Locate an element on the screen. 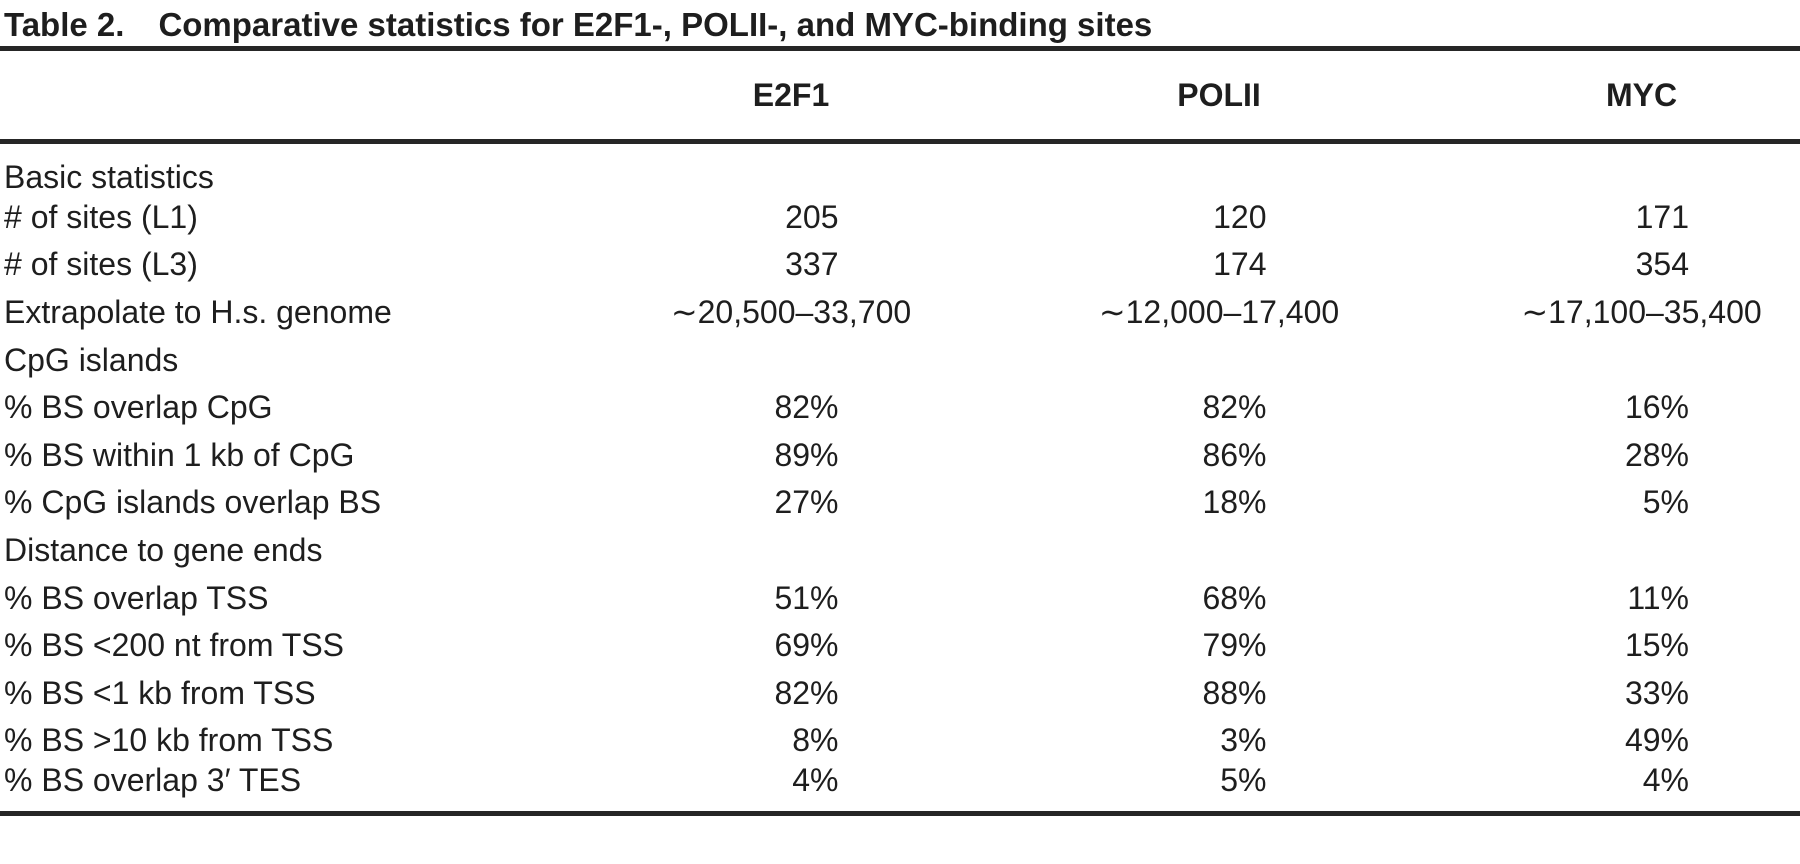 The width and height of the screenshot is (1800, 864). section-header-row: Basic statistics is located at coordinates (900, 168).